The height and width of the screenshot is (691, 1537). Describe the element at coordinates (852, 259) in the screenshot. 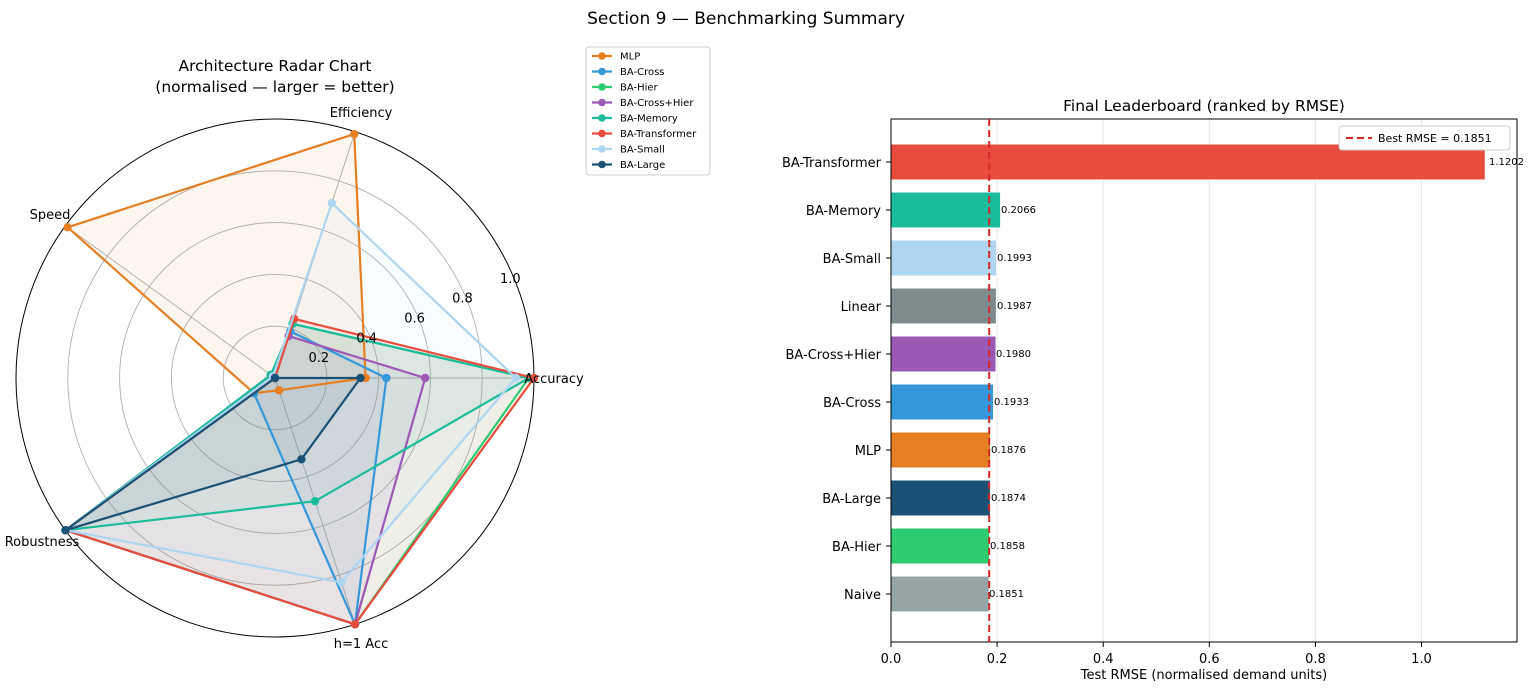

I see `y-tick-label: BA-Small` at that location.